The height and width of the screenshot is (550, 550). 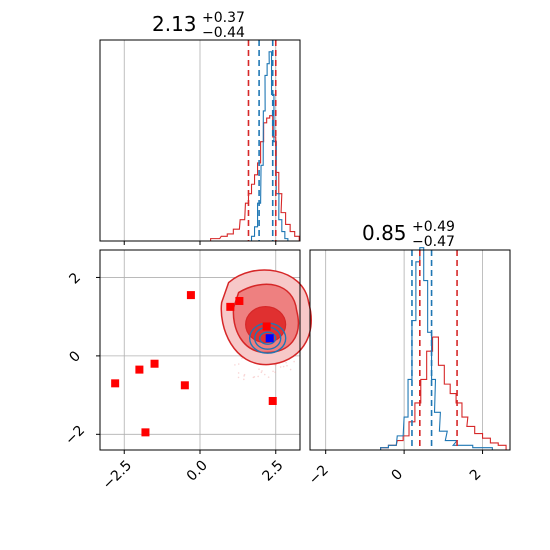 What do you see at coordinates (223, 33) in the screenshot?
I see `panel-1-title-lower: −0.44` at bounding box center [223, 33].